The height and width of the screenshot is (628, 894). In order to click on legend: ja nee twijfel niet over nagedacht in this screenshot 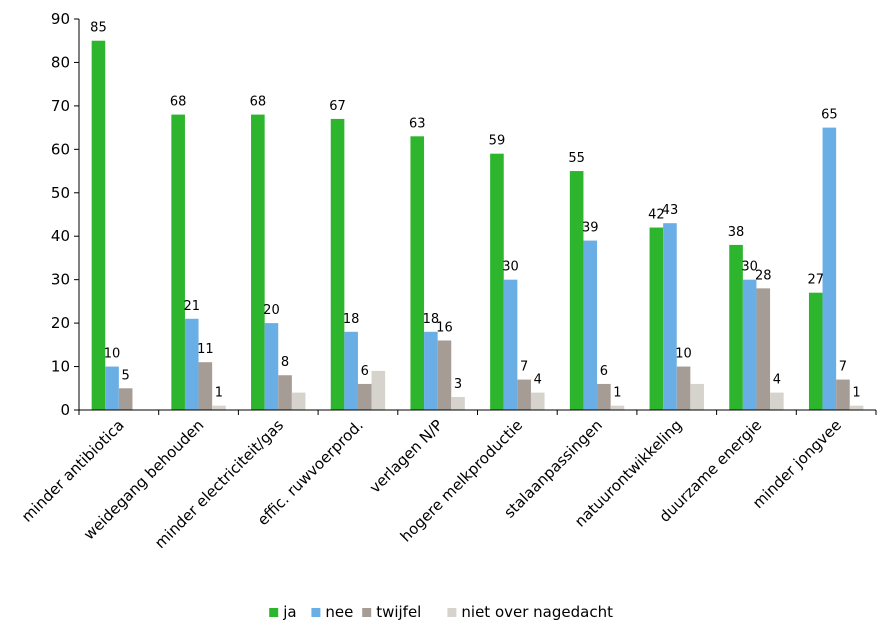, I will do `click(441, 612)`.